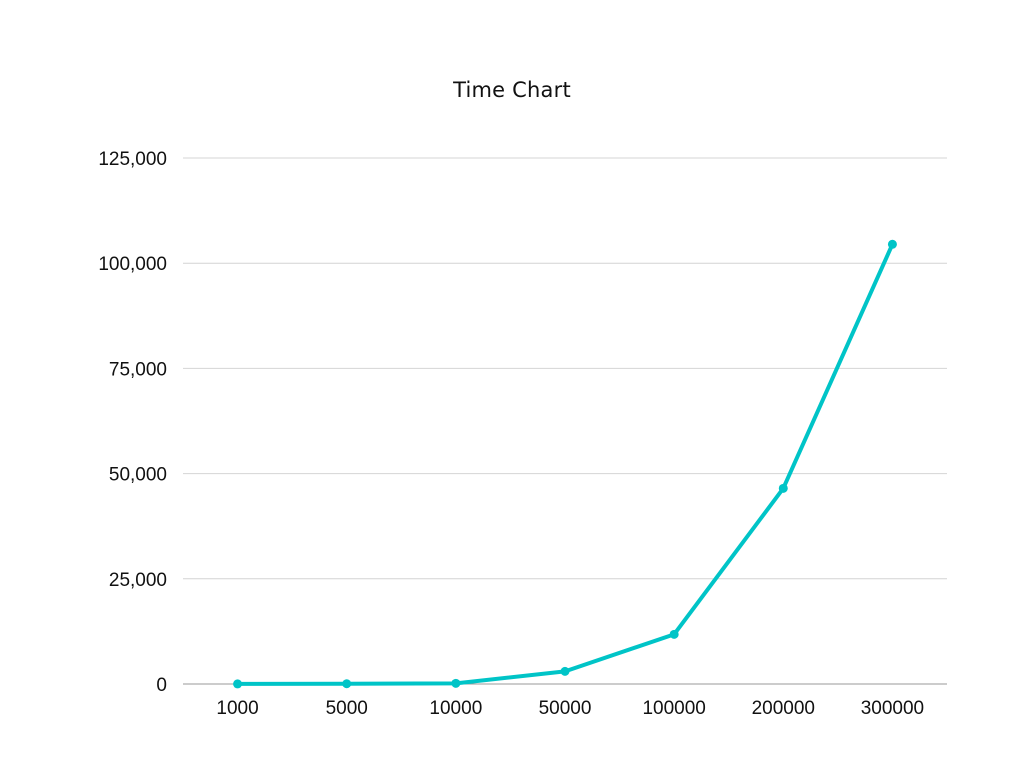 The width and height of the screenshot is (1024, 768). I want to click on y-tick-label: 50,000, so click(138, 475).